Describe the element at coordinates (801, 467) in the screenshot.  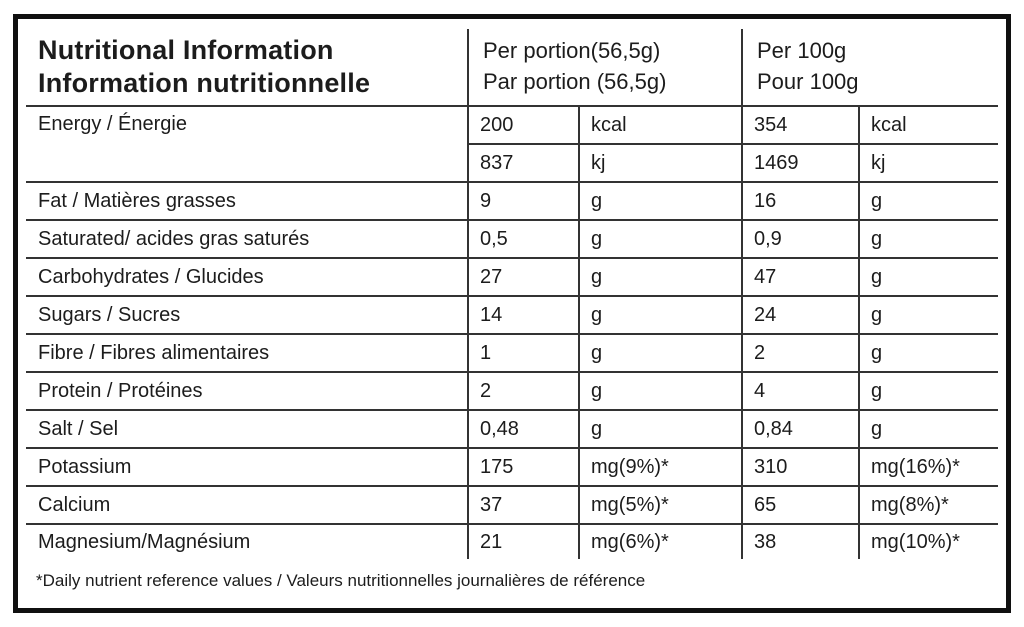
I see `per100-value: 310` at that location.